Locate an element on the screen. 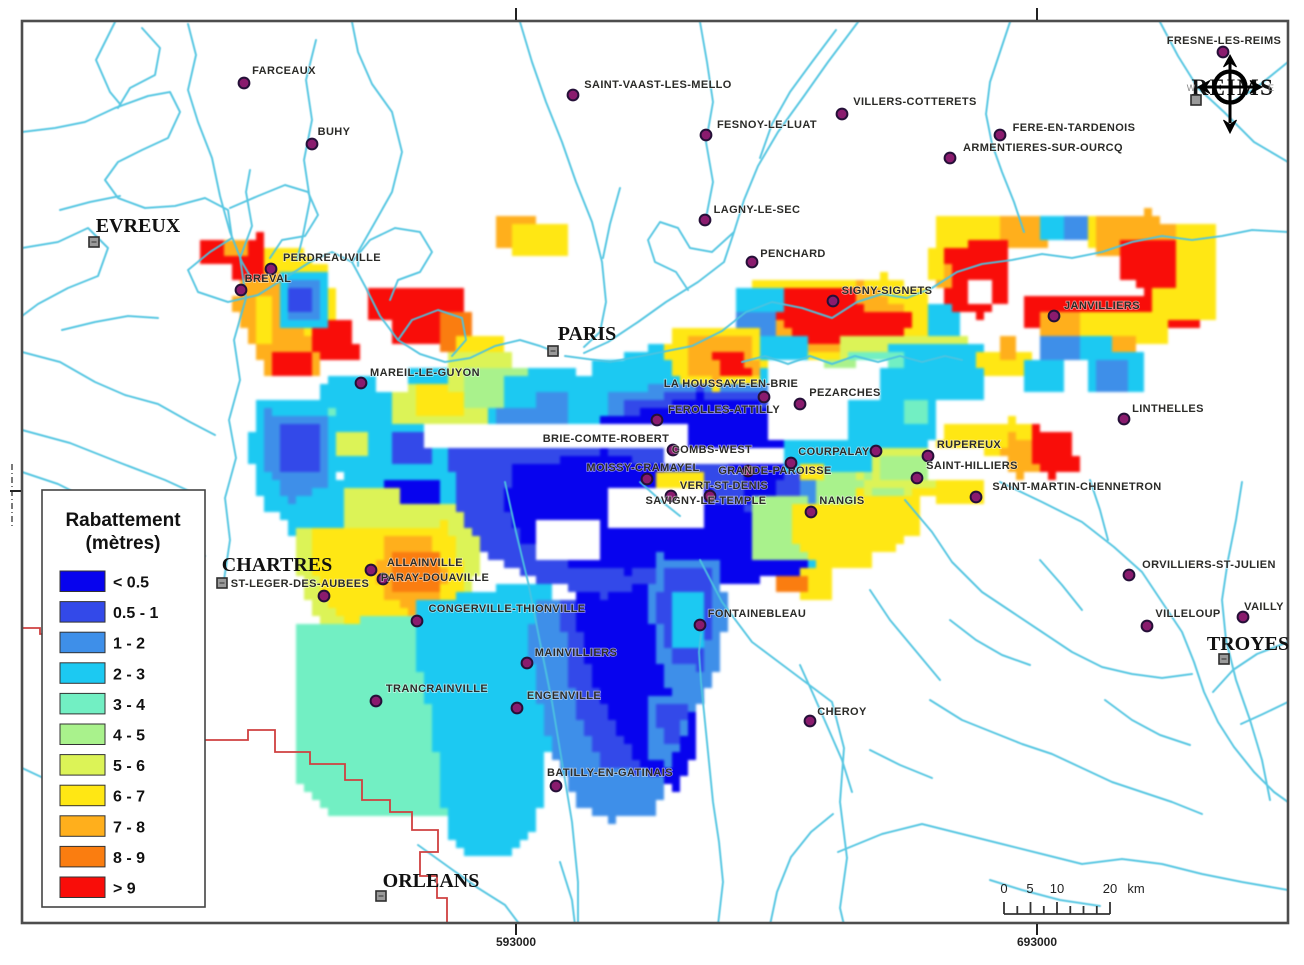 Image resolution: width=1304 pixels, height=965 pixels. svg-text: MAREIL-LE-GUYON is located at coordinates (425, 373).